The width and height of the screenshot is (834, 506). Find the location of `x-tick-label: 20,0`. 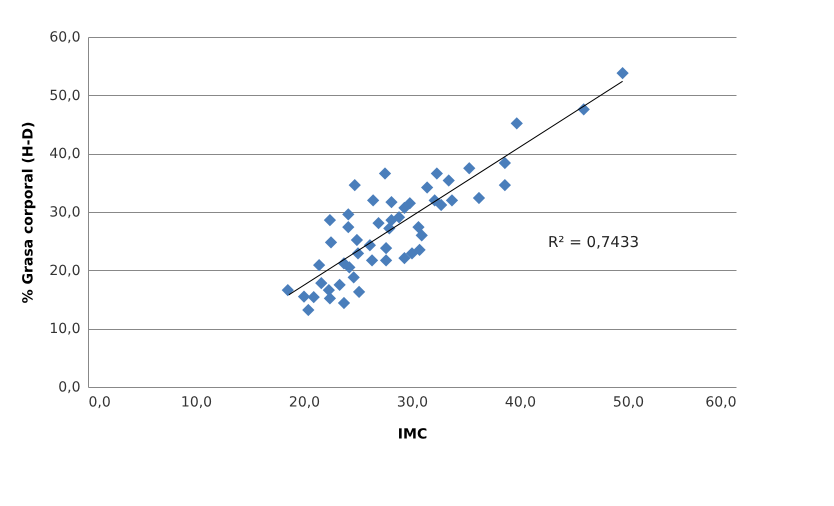

x-tick-label: 20,0 is located at coordinates (304, 402).